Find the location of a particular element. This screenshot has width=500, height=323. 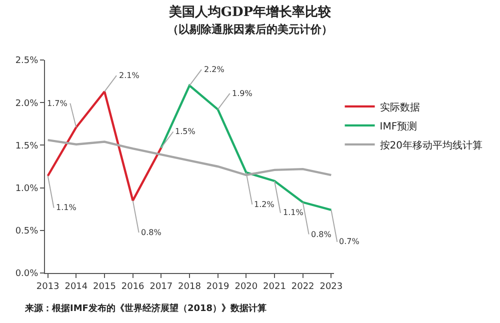

chart-subtitle: （以剔除通胀因素后的美元计价） is located at coordinates (250, 29).